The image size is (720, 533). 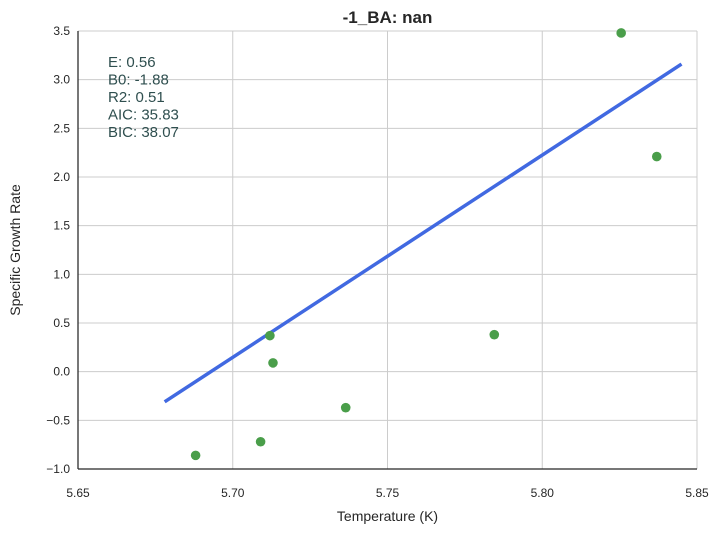 I want to click on stat-line: AIC: 35.83, so click(x=143, y=115).